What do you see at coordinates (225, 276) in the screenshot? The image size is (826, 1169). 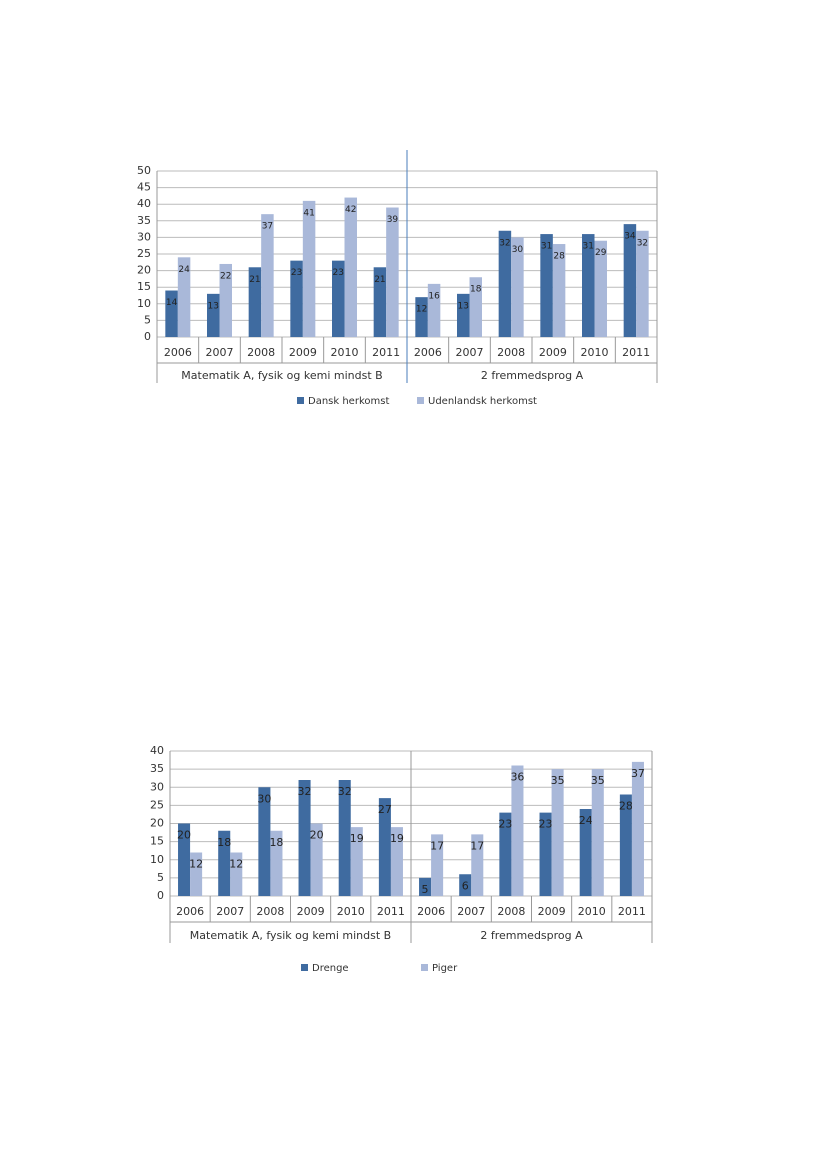 I see `data-label: 22` at bounding box center [225, 276].